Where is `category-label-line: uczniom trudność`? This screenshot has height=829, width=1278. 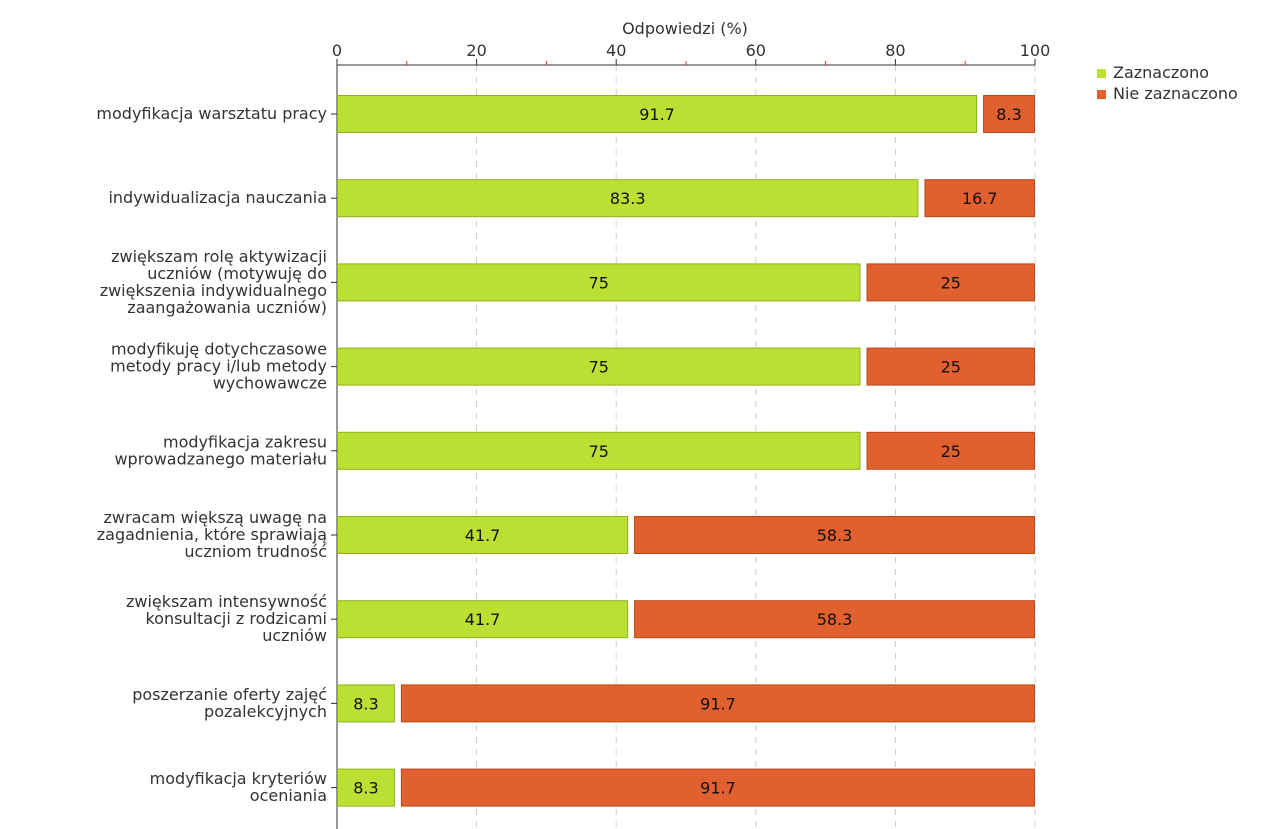
category-label-line: uczniom trudność is located at coordinates (255, 551).